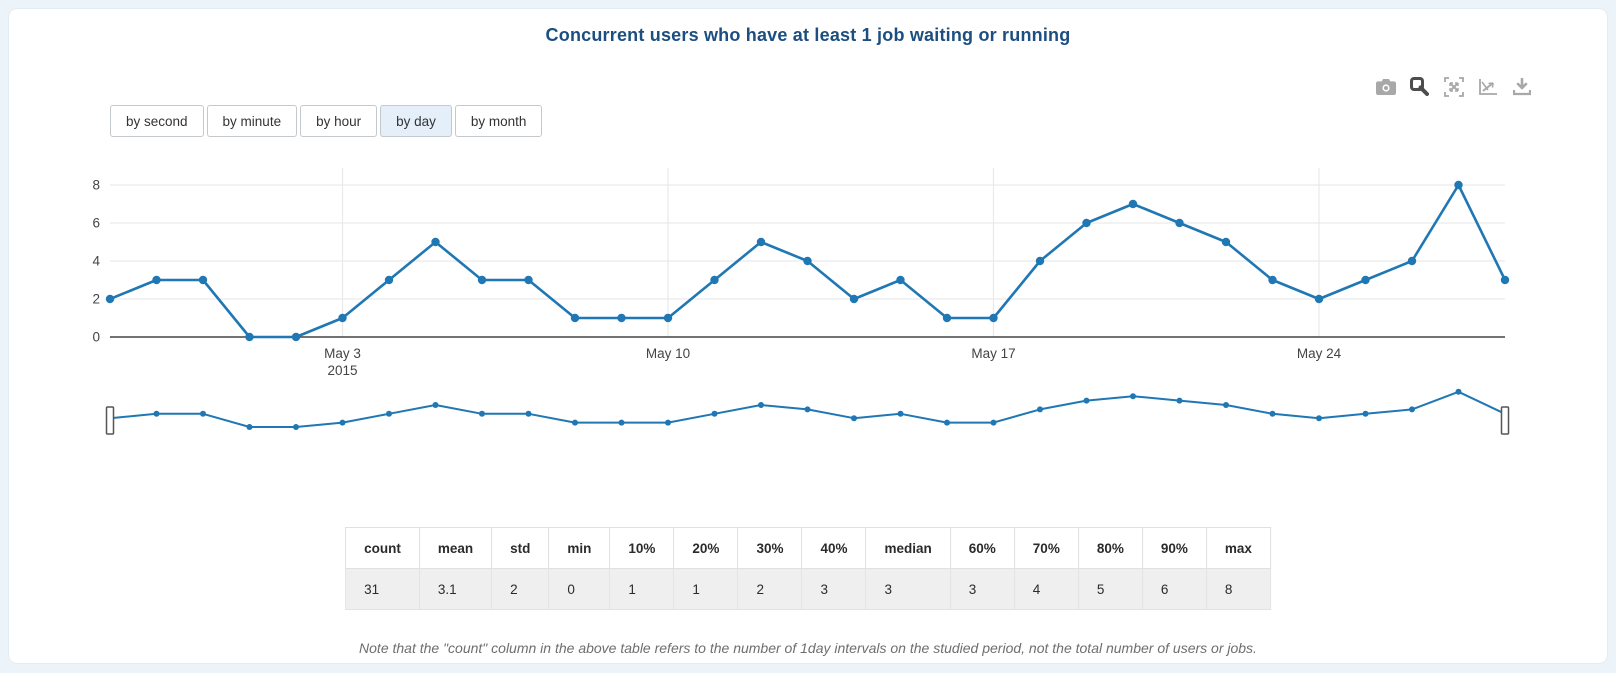 The height and width of the screenshot is (673, 1616). Describe the element at coordinates (1046, 548) in the screenshot. I see `stats-header-cell: 70%` at that location.